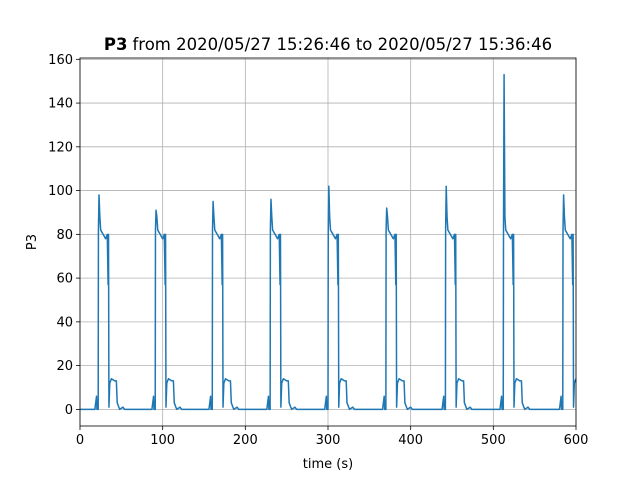  Describe the element at coordinates (328, 464) in the screenshot. I see `x-axis-label: time (s)` at that location.